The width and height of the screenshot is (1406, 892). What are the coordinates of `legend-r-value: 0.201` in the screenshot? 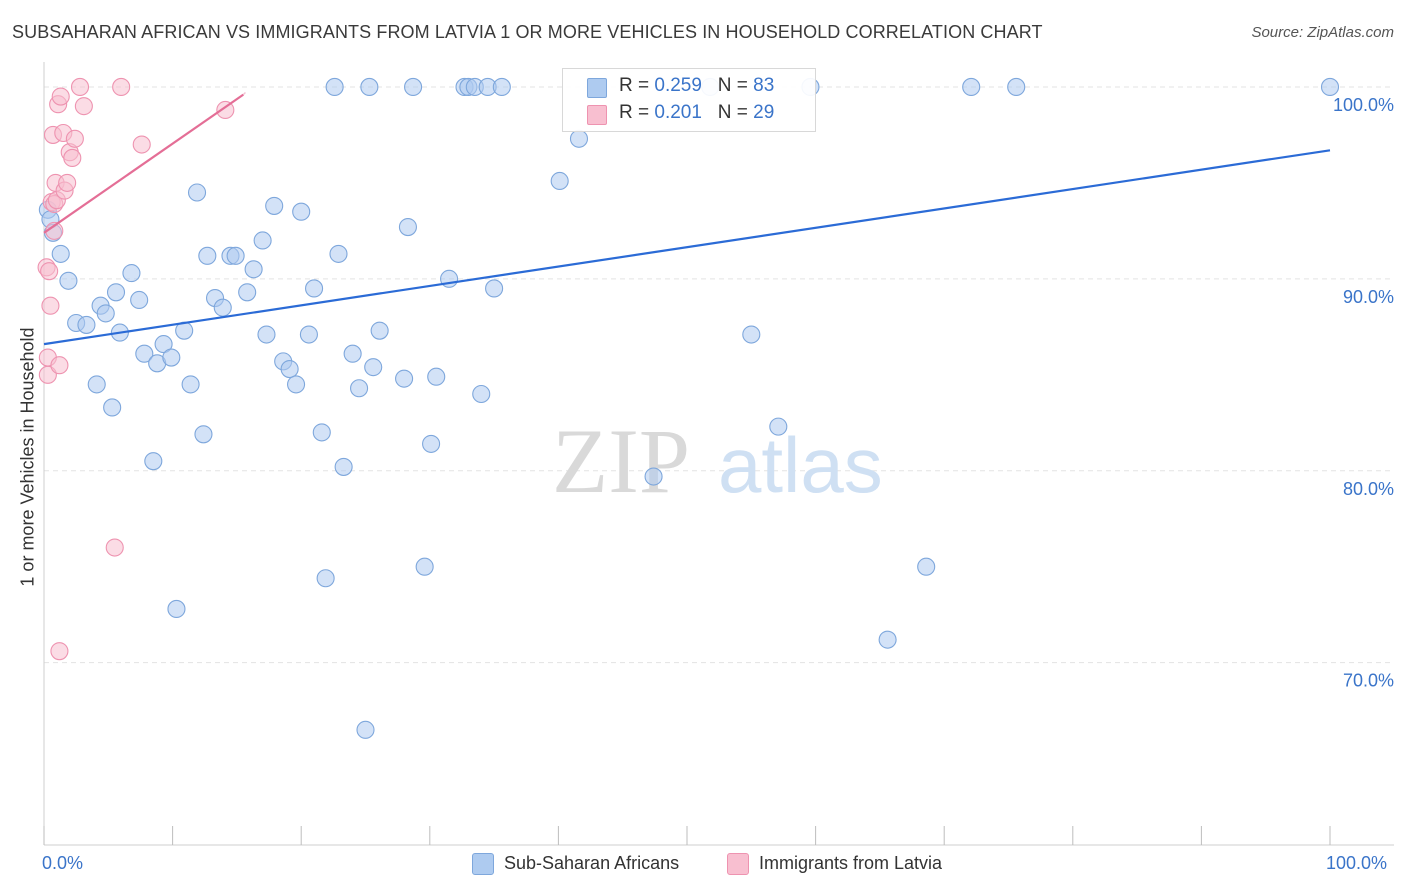 It's located at (678, 112).